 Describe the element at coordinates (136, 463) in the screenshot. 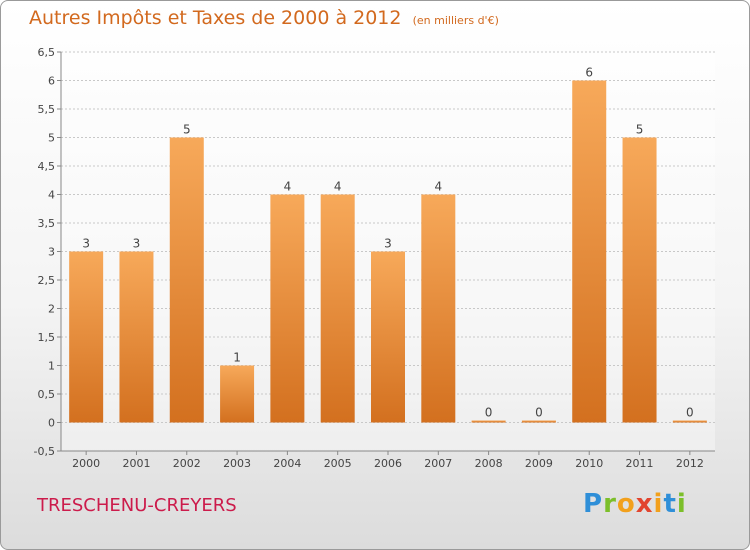

I see `x-tick-label: 2001` at that location.